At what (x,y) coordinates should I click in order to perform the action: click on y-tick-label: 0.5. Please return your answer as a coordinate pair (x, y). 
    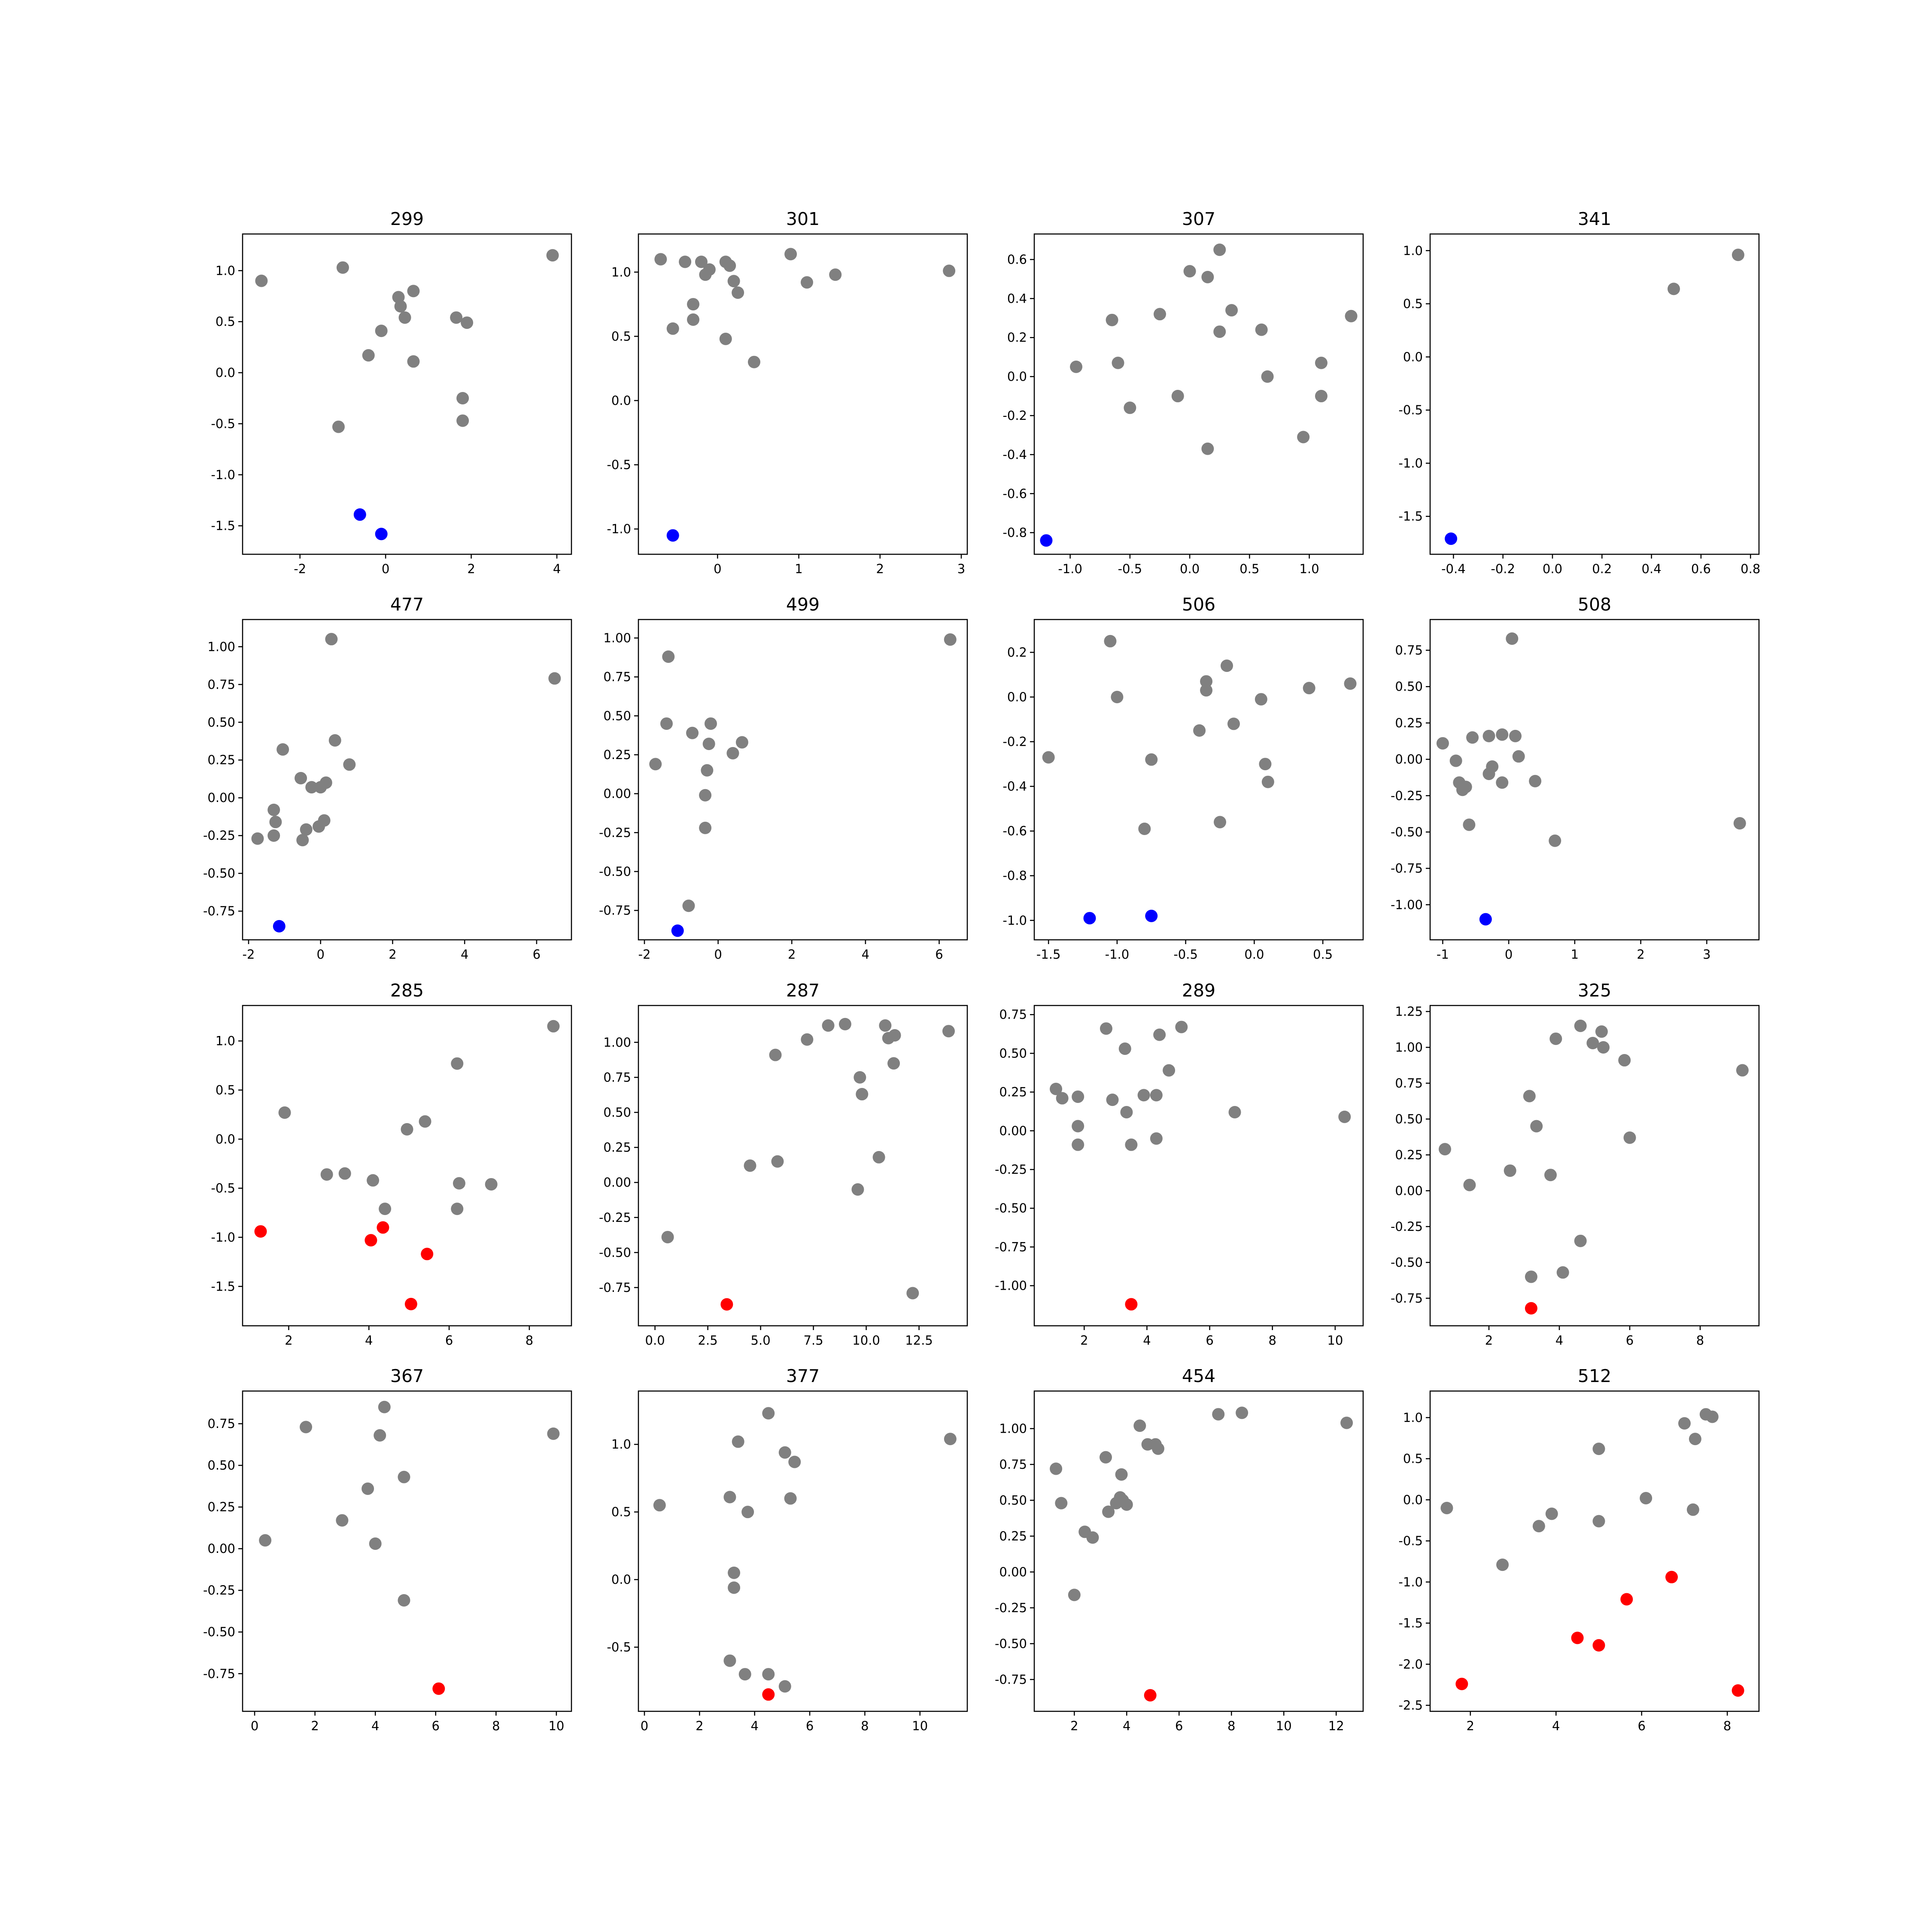
    Looking at the image, I should click on (226, 1090).